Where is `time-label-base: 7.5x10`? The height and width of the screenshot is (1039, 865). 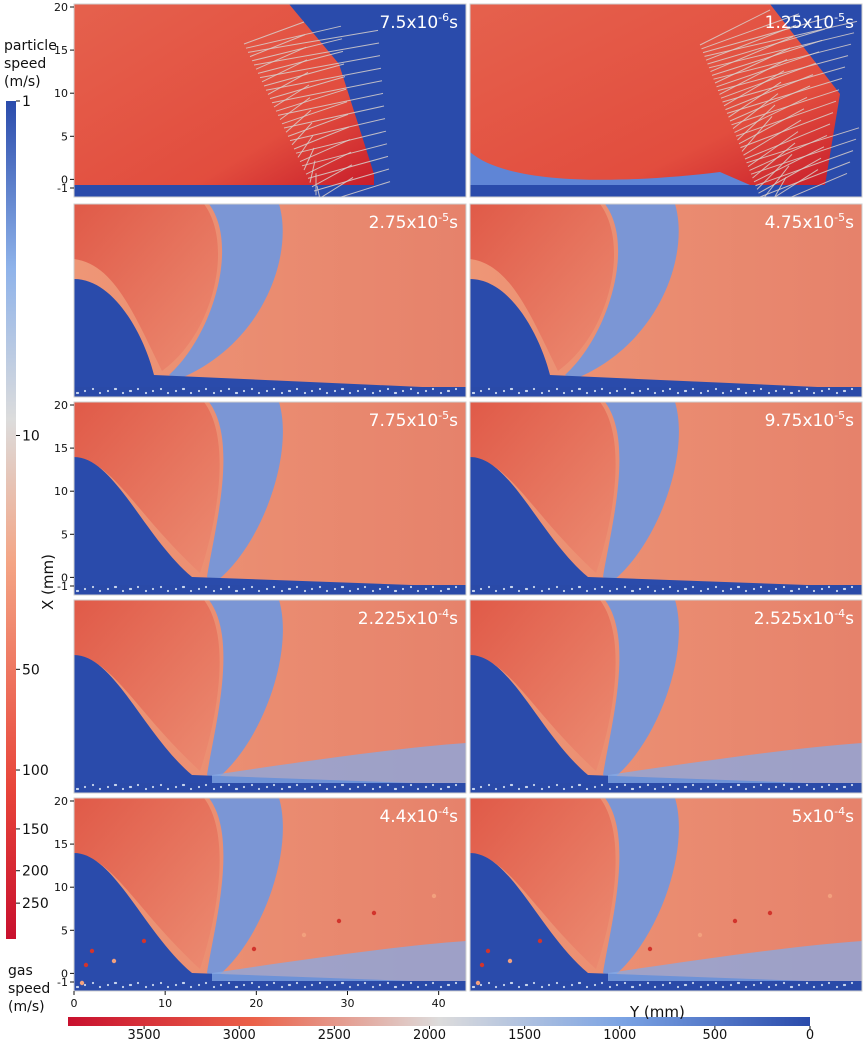
time-label-base: 7.5x10 is located at coordinates (408, 23).